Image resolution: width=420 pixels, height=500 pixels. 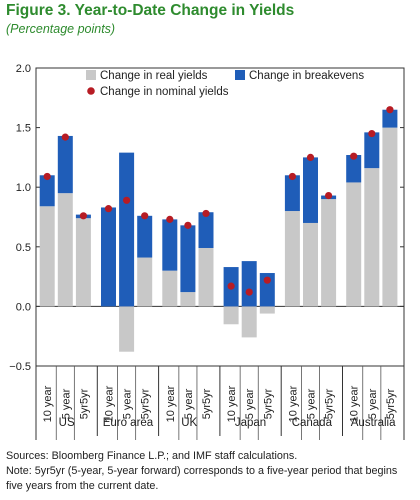 I want to click on y-tick-label: 1.5, so click(x=23, y=129).